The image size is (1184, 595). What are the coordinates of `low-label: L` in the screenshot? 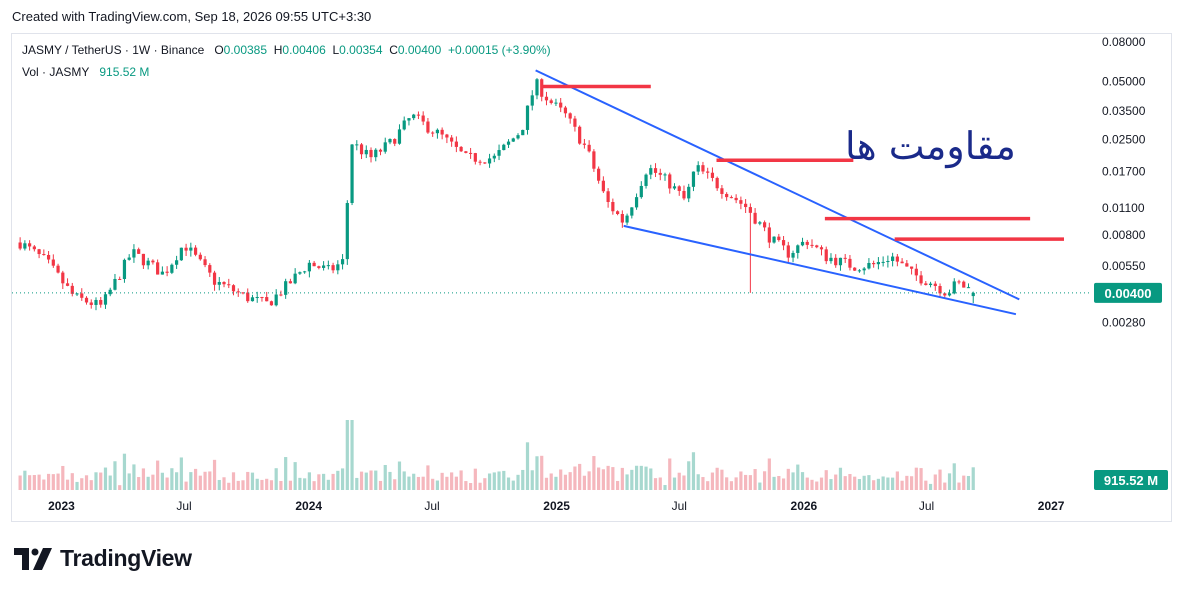 It's located at (336, 50).